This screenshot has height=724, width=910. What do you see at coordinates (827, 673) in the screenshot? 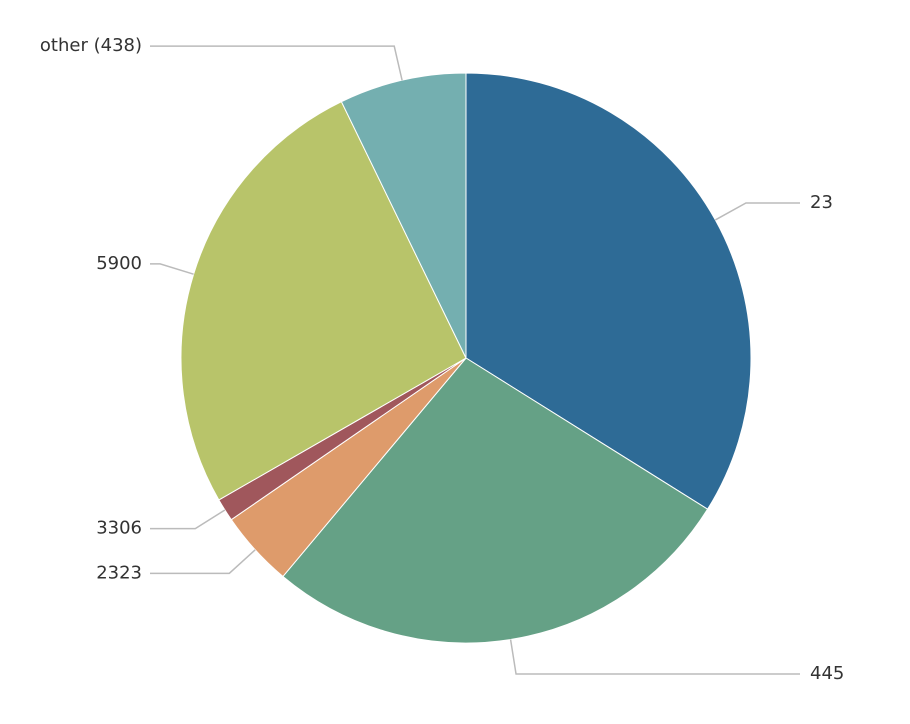
I see `slice-label: 445` at bounding box center [827, 673].